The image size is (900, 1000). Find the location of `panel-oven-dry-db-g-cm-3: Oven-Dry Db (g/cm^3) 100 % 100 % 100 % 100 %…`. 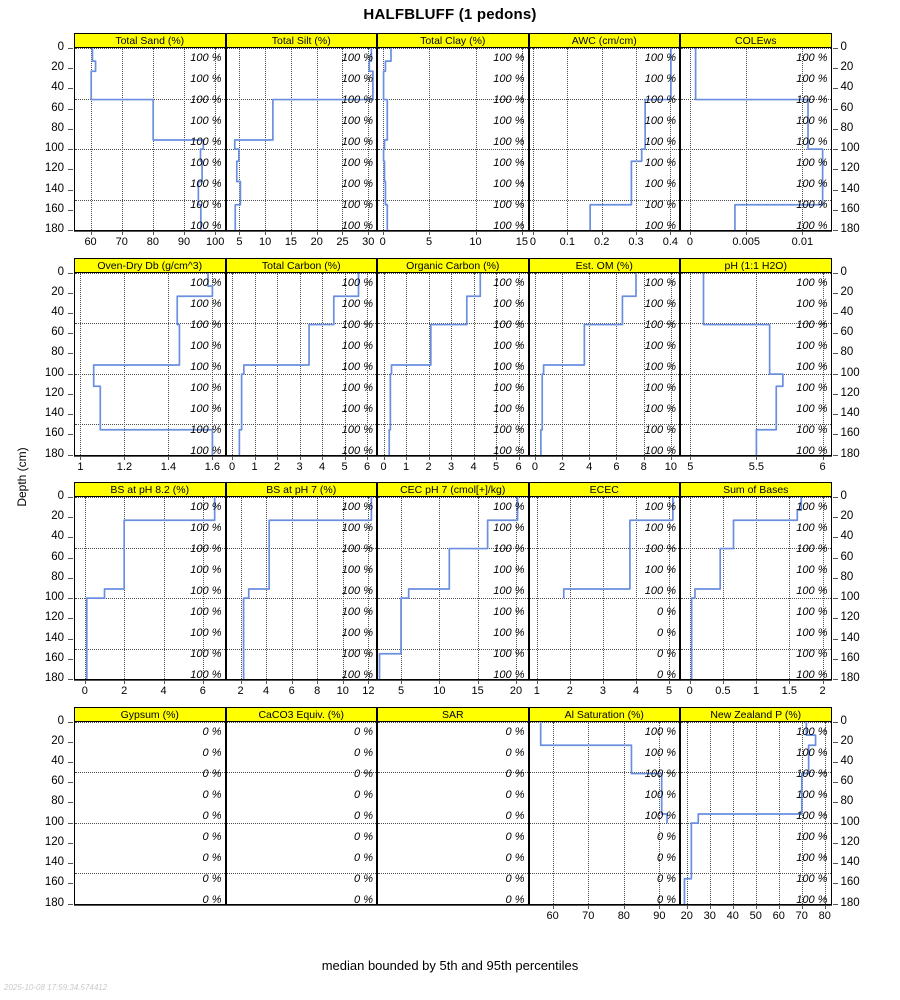

panel-oven-dry-db-g-cm-3: Oven-Dry Db (g/cm^3) 100 % 100 % 100 % 100 %… is located at coordinates (150, 356).